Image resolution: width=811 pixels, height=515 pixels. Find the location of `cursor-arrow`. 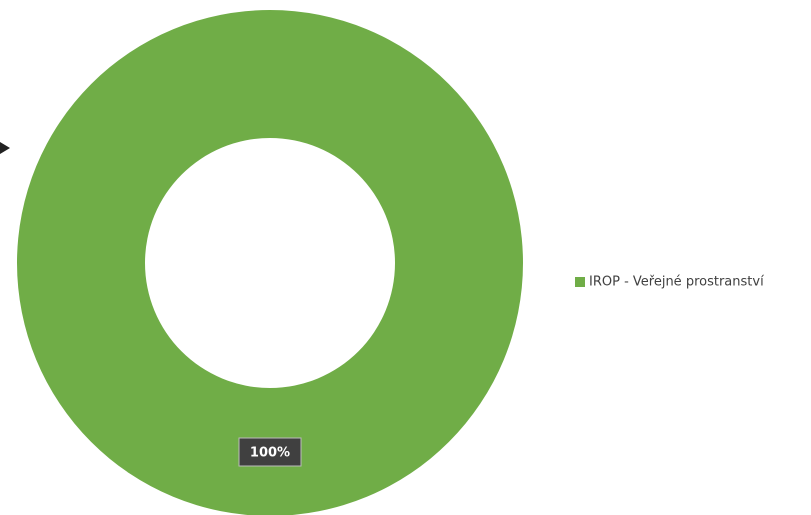

cursor-arrow is located at coordinates (5, 148).